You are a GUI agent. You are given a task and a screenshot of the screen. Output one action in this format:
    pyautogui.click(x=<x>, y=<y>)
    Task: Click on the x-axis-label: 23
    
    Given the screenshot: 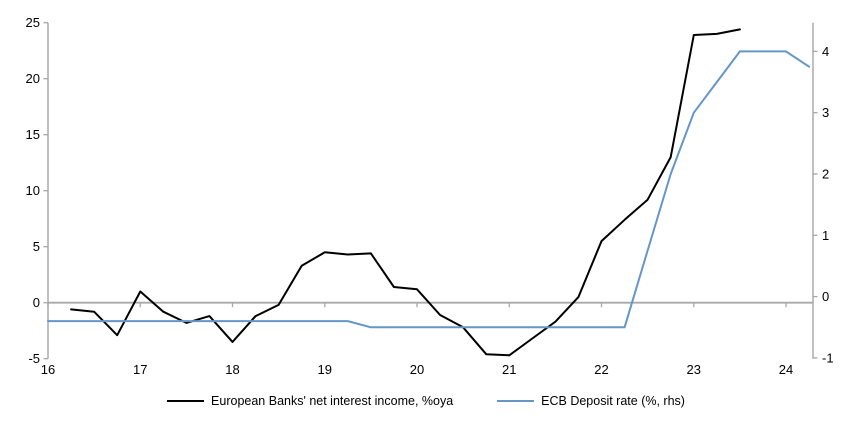 What is the action you would take?
    pyautogui.click(x=694, y=369)
    